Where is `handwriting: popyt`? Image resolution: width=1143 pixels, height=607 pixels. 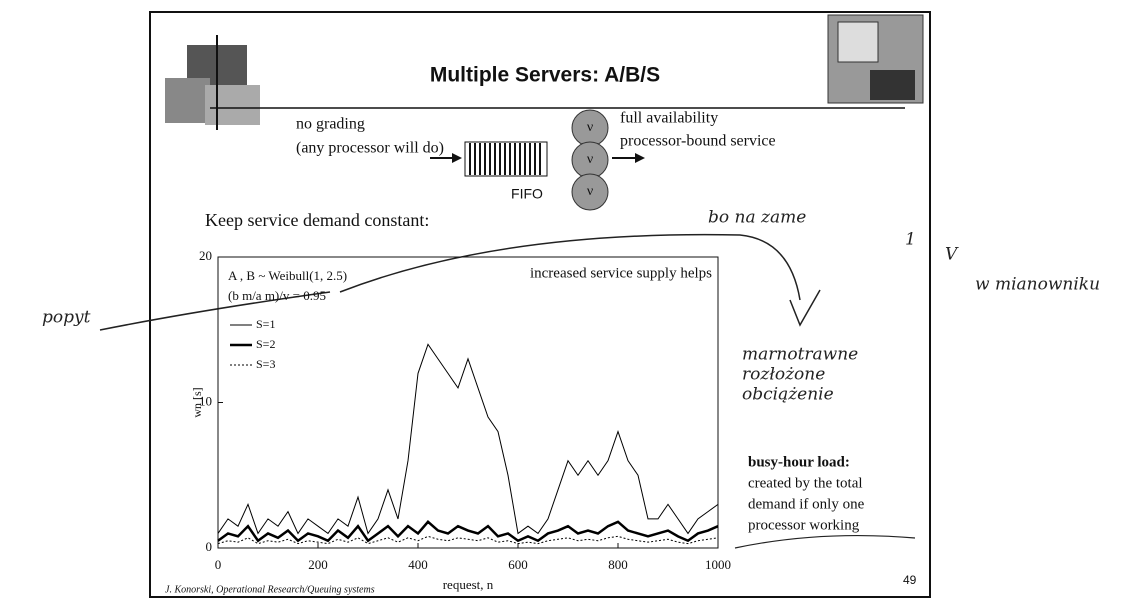 handwriting: popyt is located at coordinates (66, 318).